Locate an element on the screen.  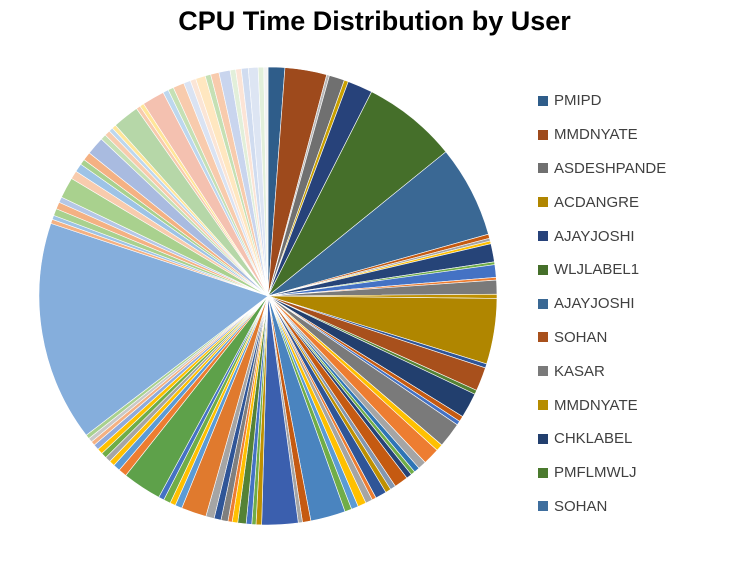
legend-label: WLJLABEL1 is located at coordinates (597, 270).